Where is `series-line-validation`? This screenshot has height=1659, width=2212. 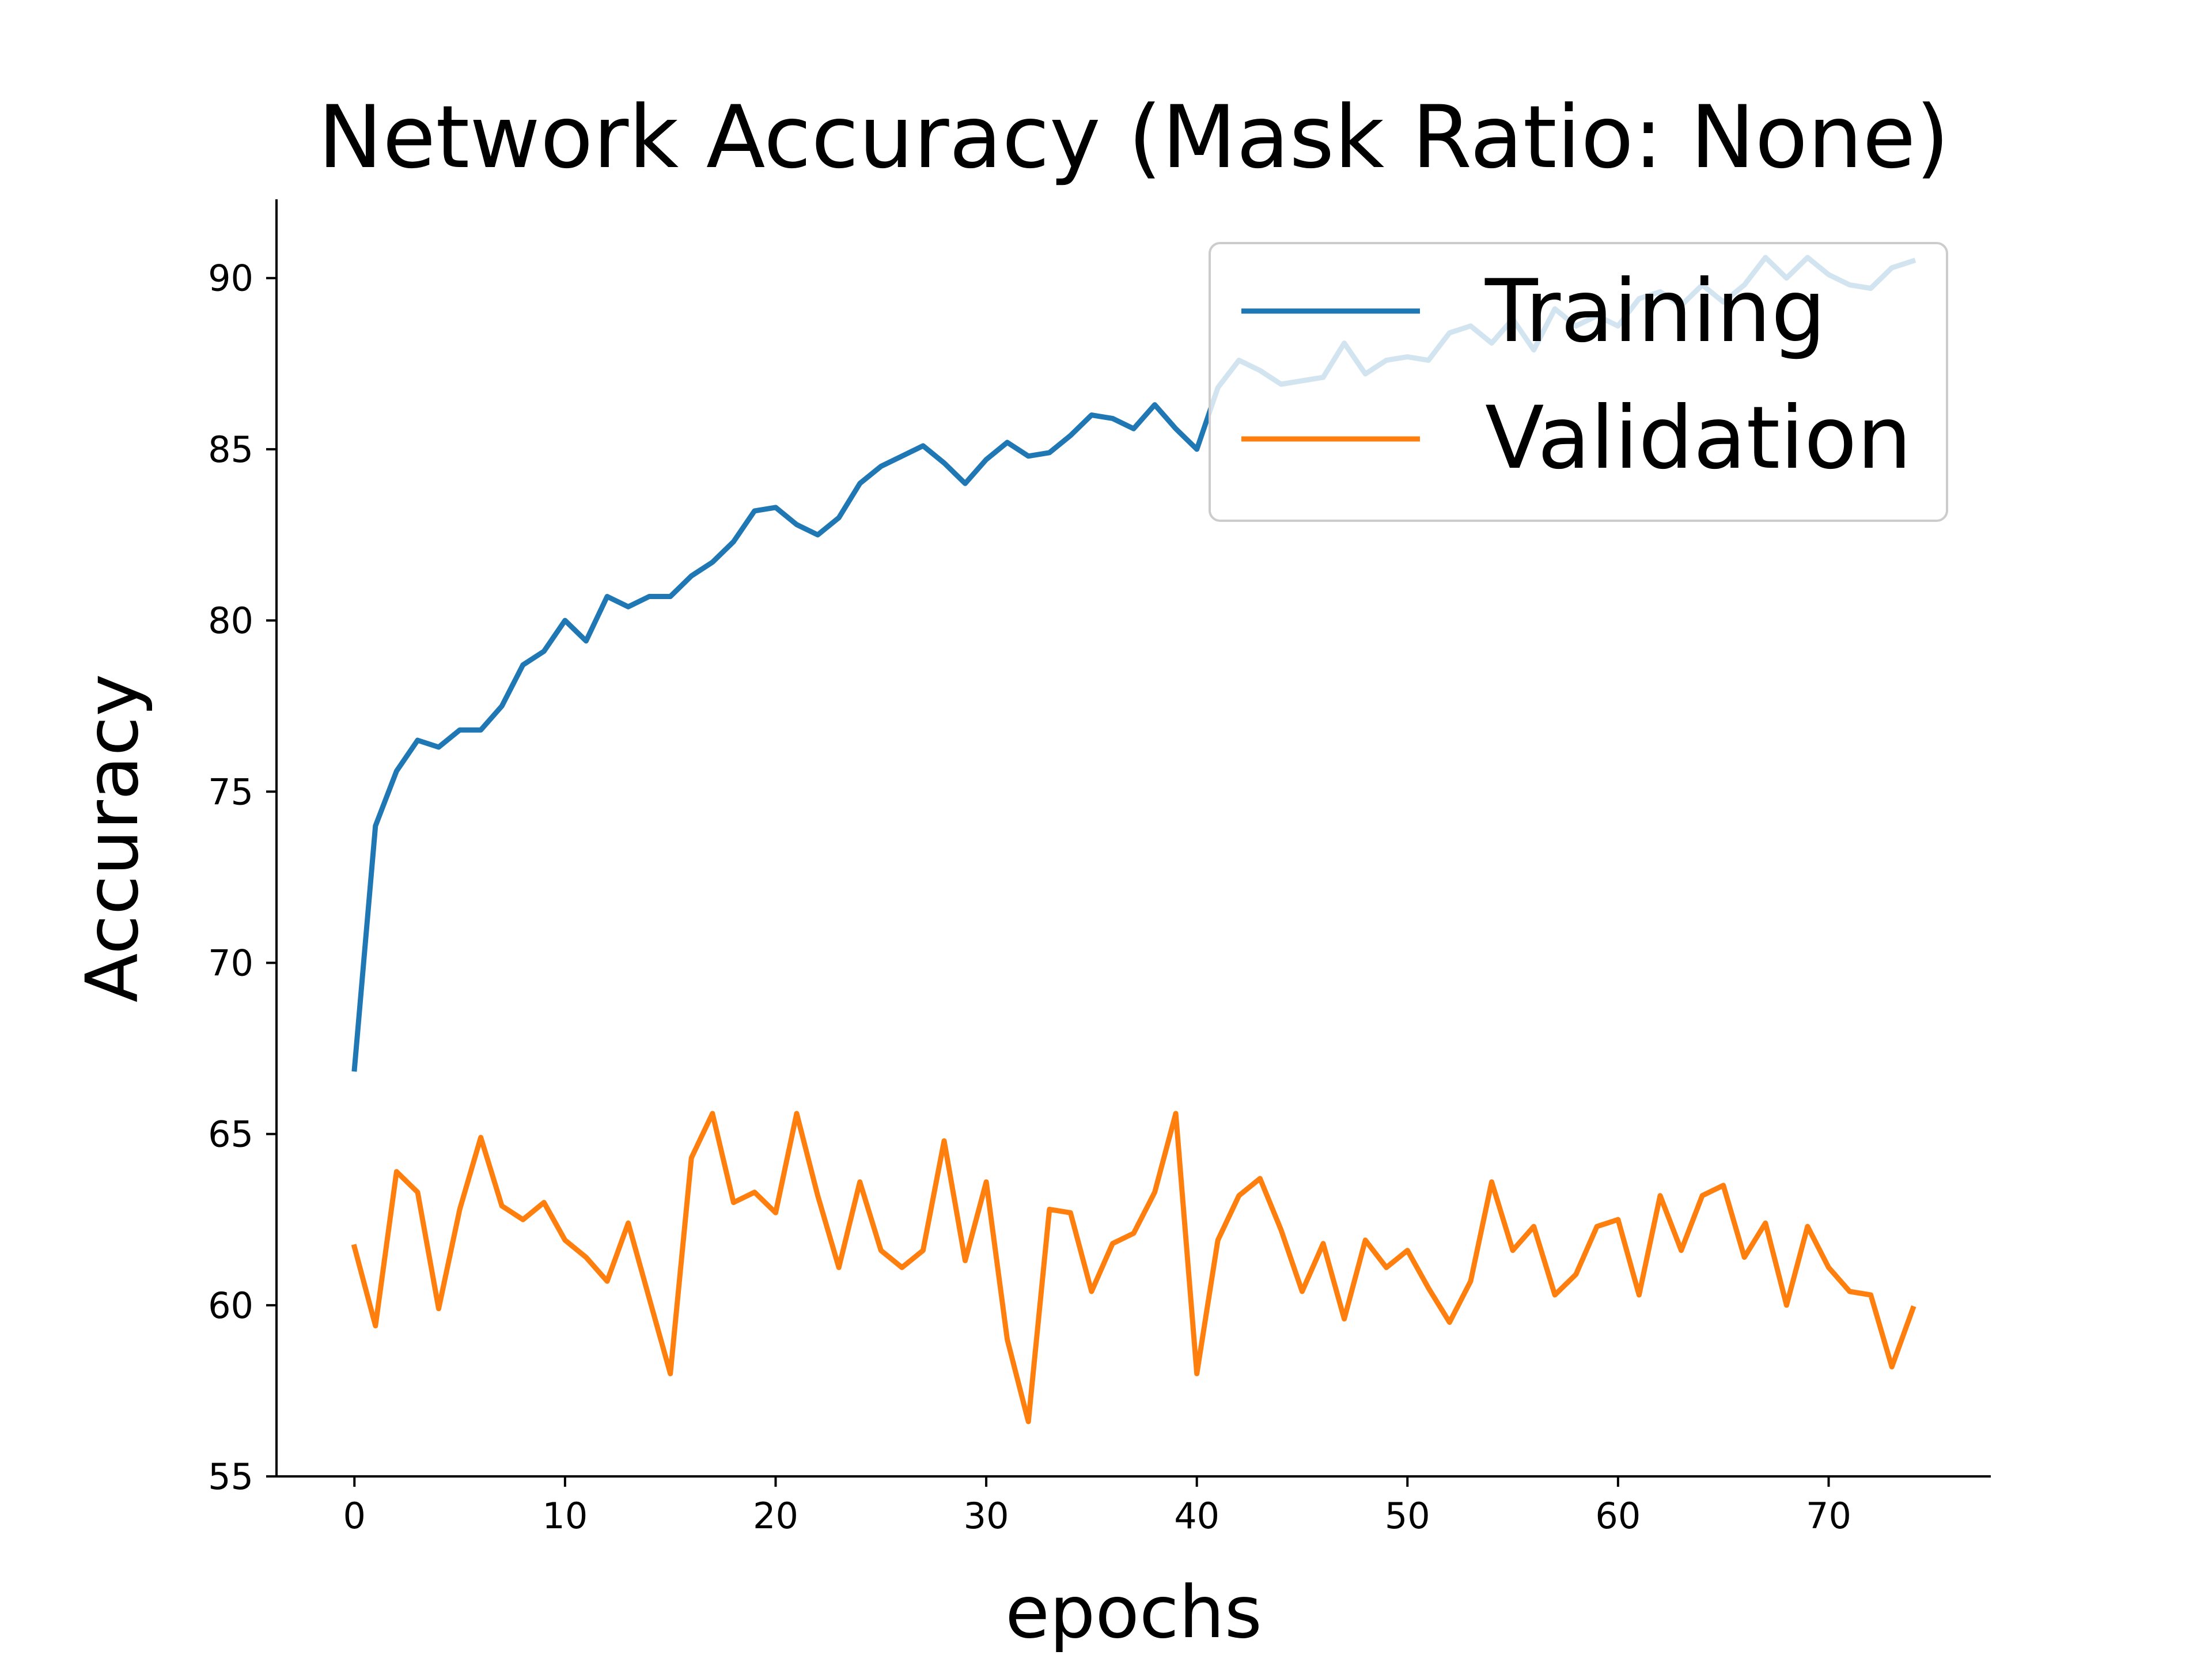
series-line-validation is located at coordinates (1133, 1268).